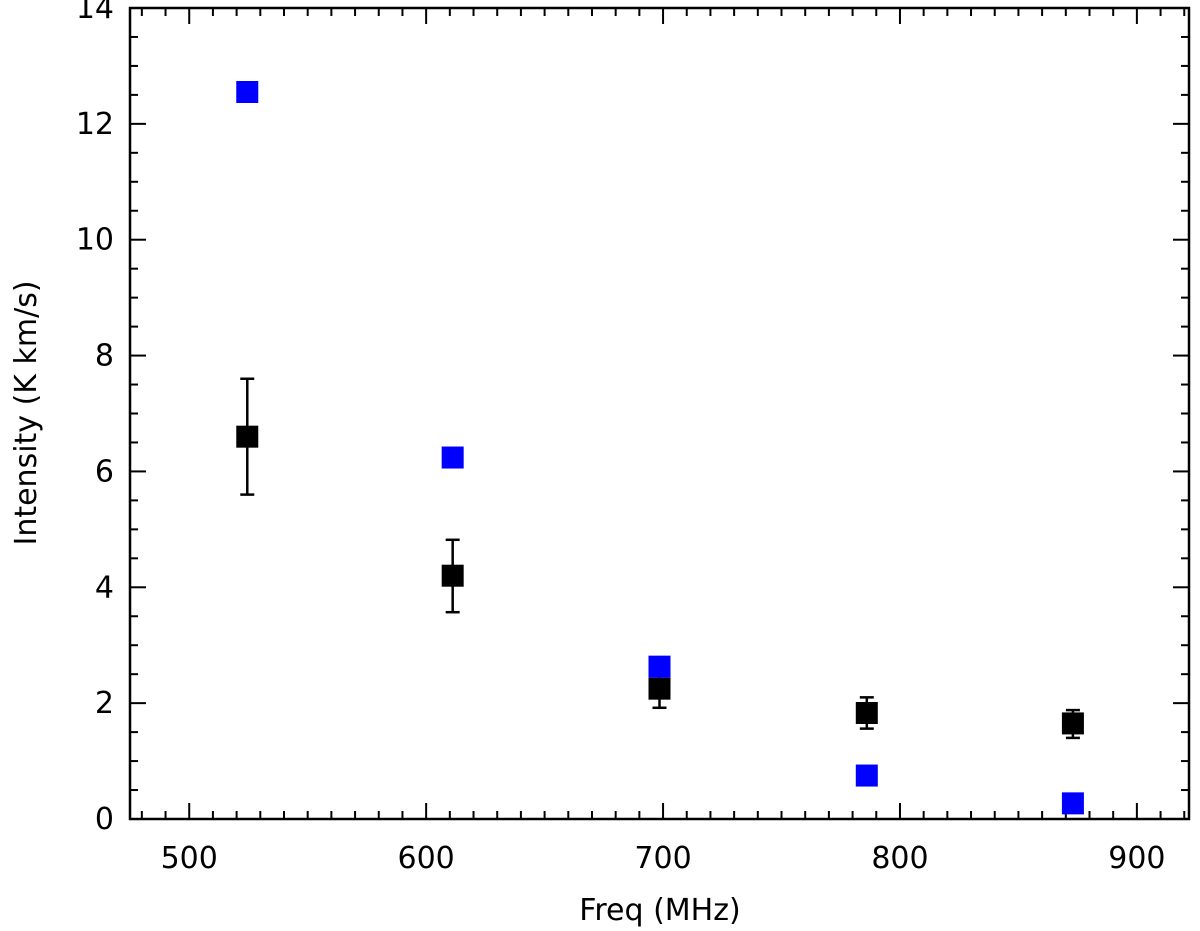  What do you see at coordinates (95, 240) in the screenshot?
I see `y-tick-label: 10` at bounding box center [95, 240].